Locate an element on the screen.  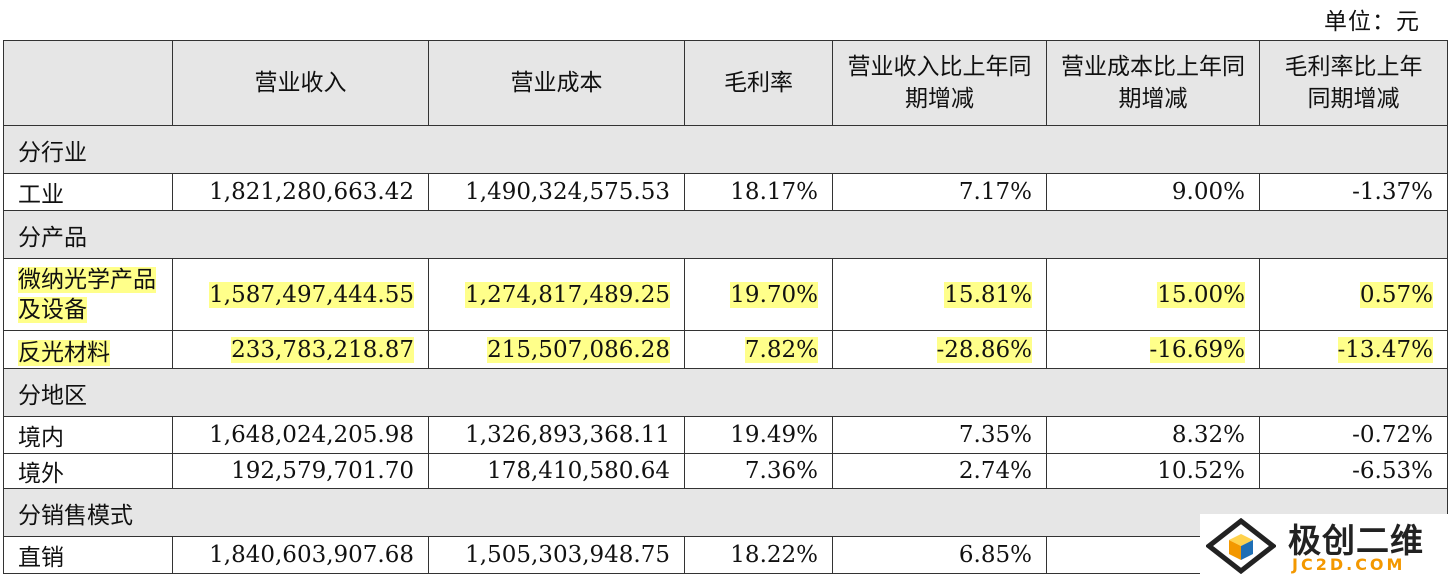
margin-change-value: 0.57% is located at coordinates (1396, 294).